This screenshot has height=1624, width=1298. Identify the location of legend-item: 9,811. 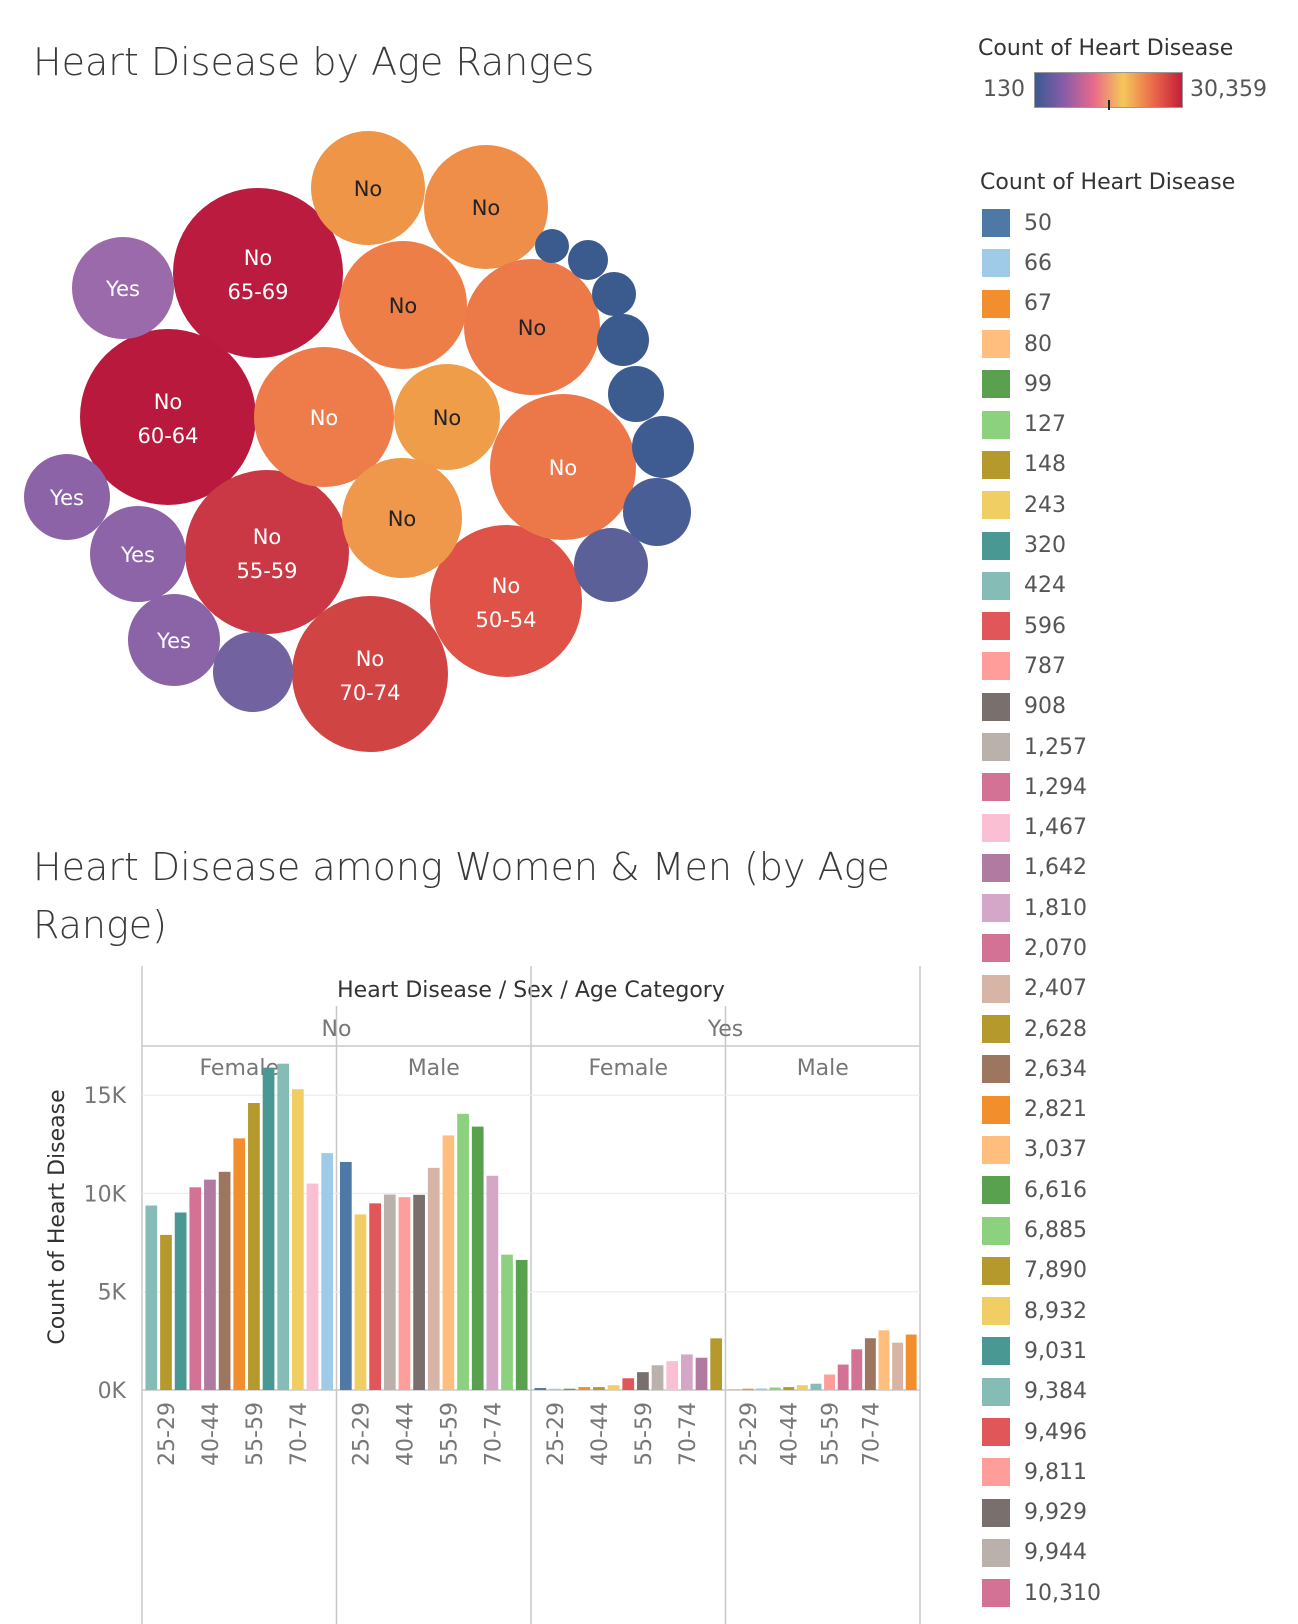
(1041, 1472).